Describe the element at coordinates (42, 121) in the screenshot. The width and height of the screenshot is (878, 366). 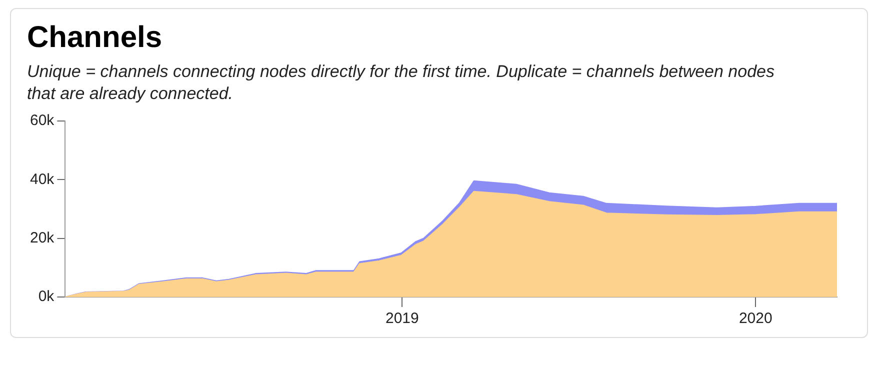
I see `y-tick-label: 60k` at that location.